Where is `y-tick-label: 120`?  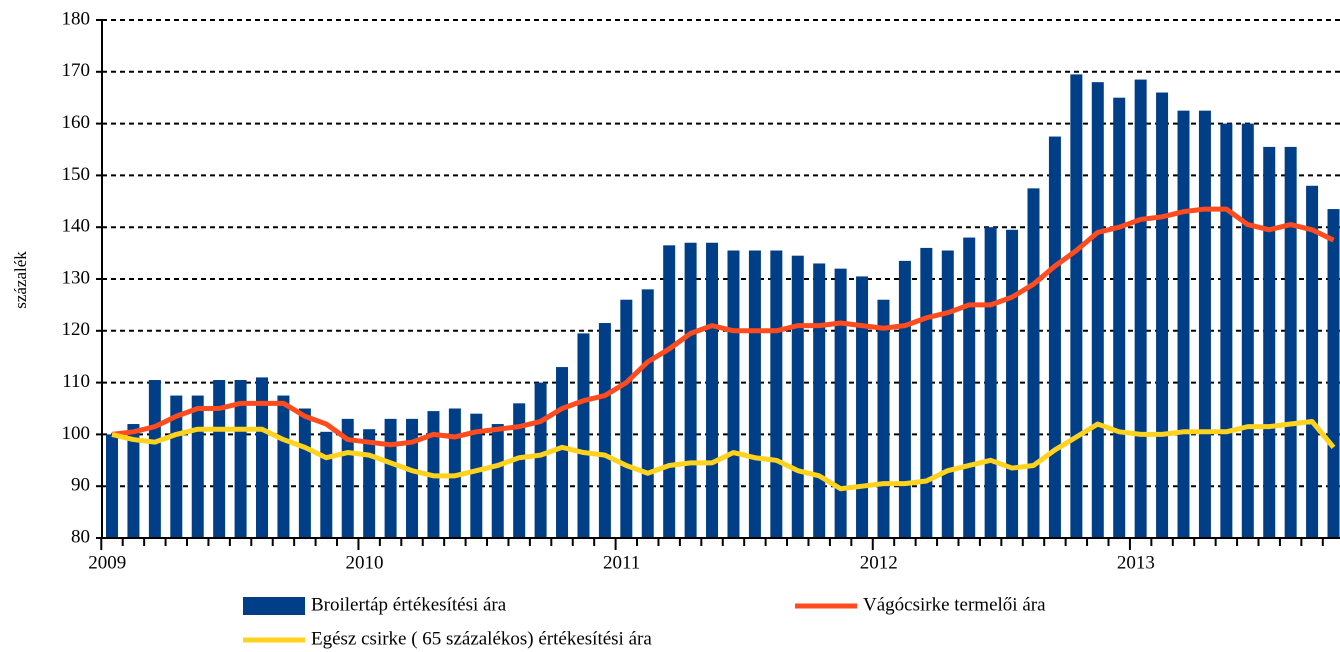
y-tick-label: 120 is located at coordinates (76, 329).